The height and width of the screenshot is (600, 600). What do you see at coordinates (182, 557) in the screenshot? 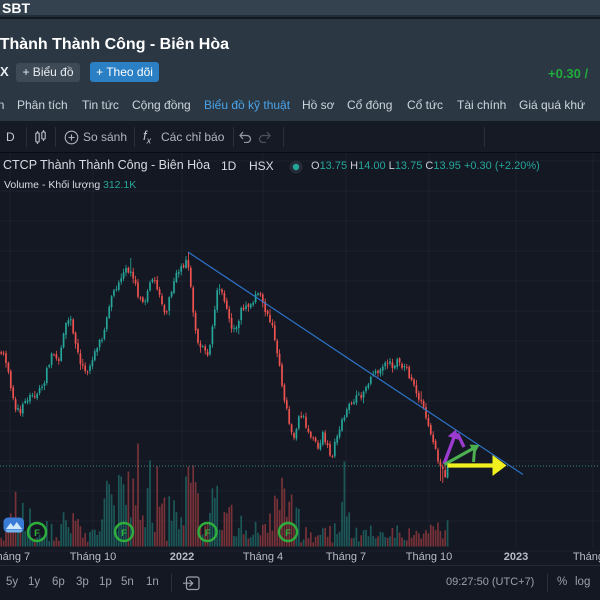
I see `svg-text: 2022` at bounding box center [182, 557].